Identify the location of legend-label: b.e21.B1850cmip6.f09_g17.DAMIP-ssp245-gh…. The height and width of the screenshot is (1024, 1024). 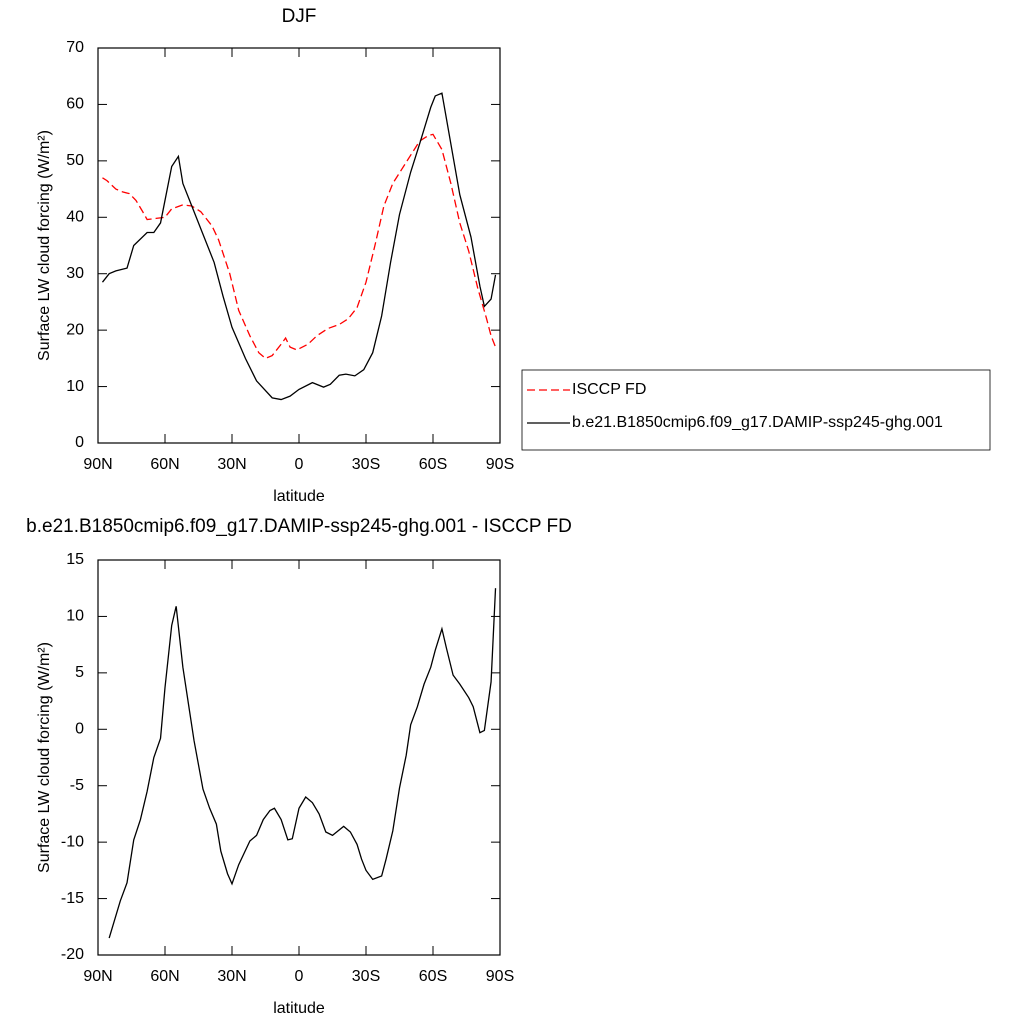
(757, 422).